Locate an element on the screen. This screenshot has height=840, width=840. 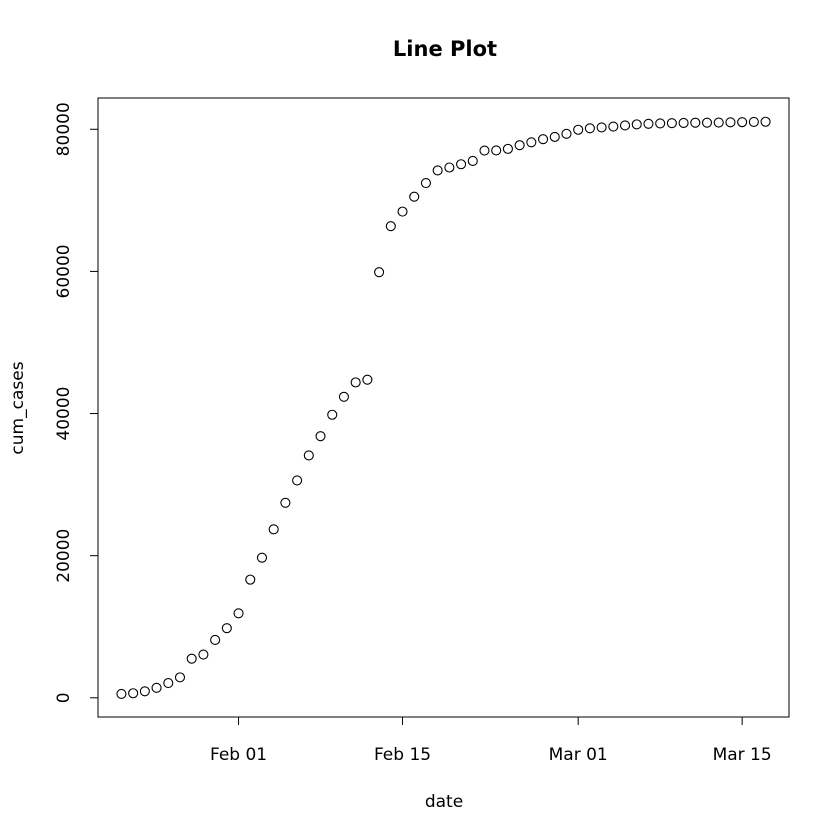
y-tick-label: 20000 is located at coordinates (64, 556).